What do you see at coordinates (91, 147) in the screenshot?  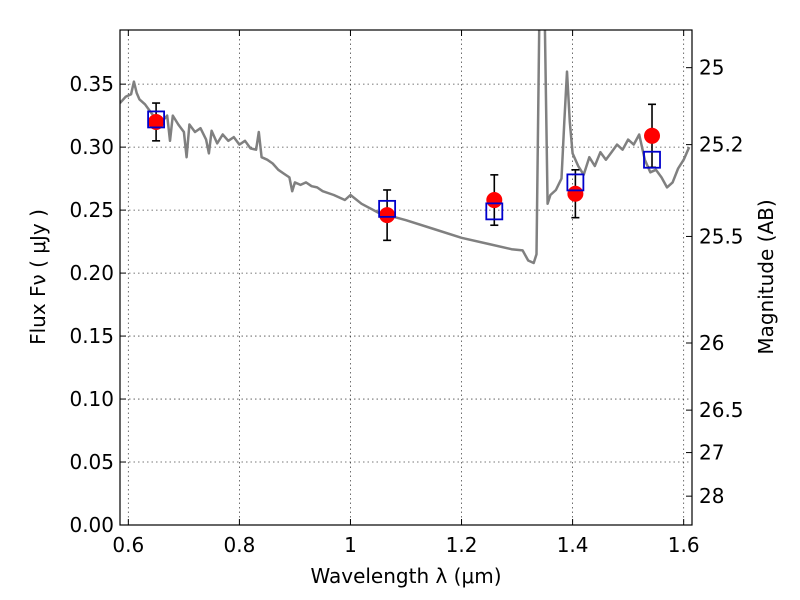 I see `y-tick-label: 0.30` at bounding box center [91, 147].